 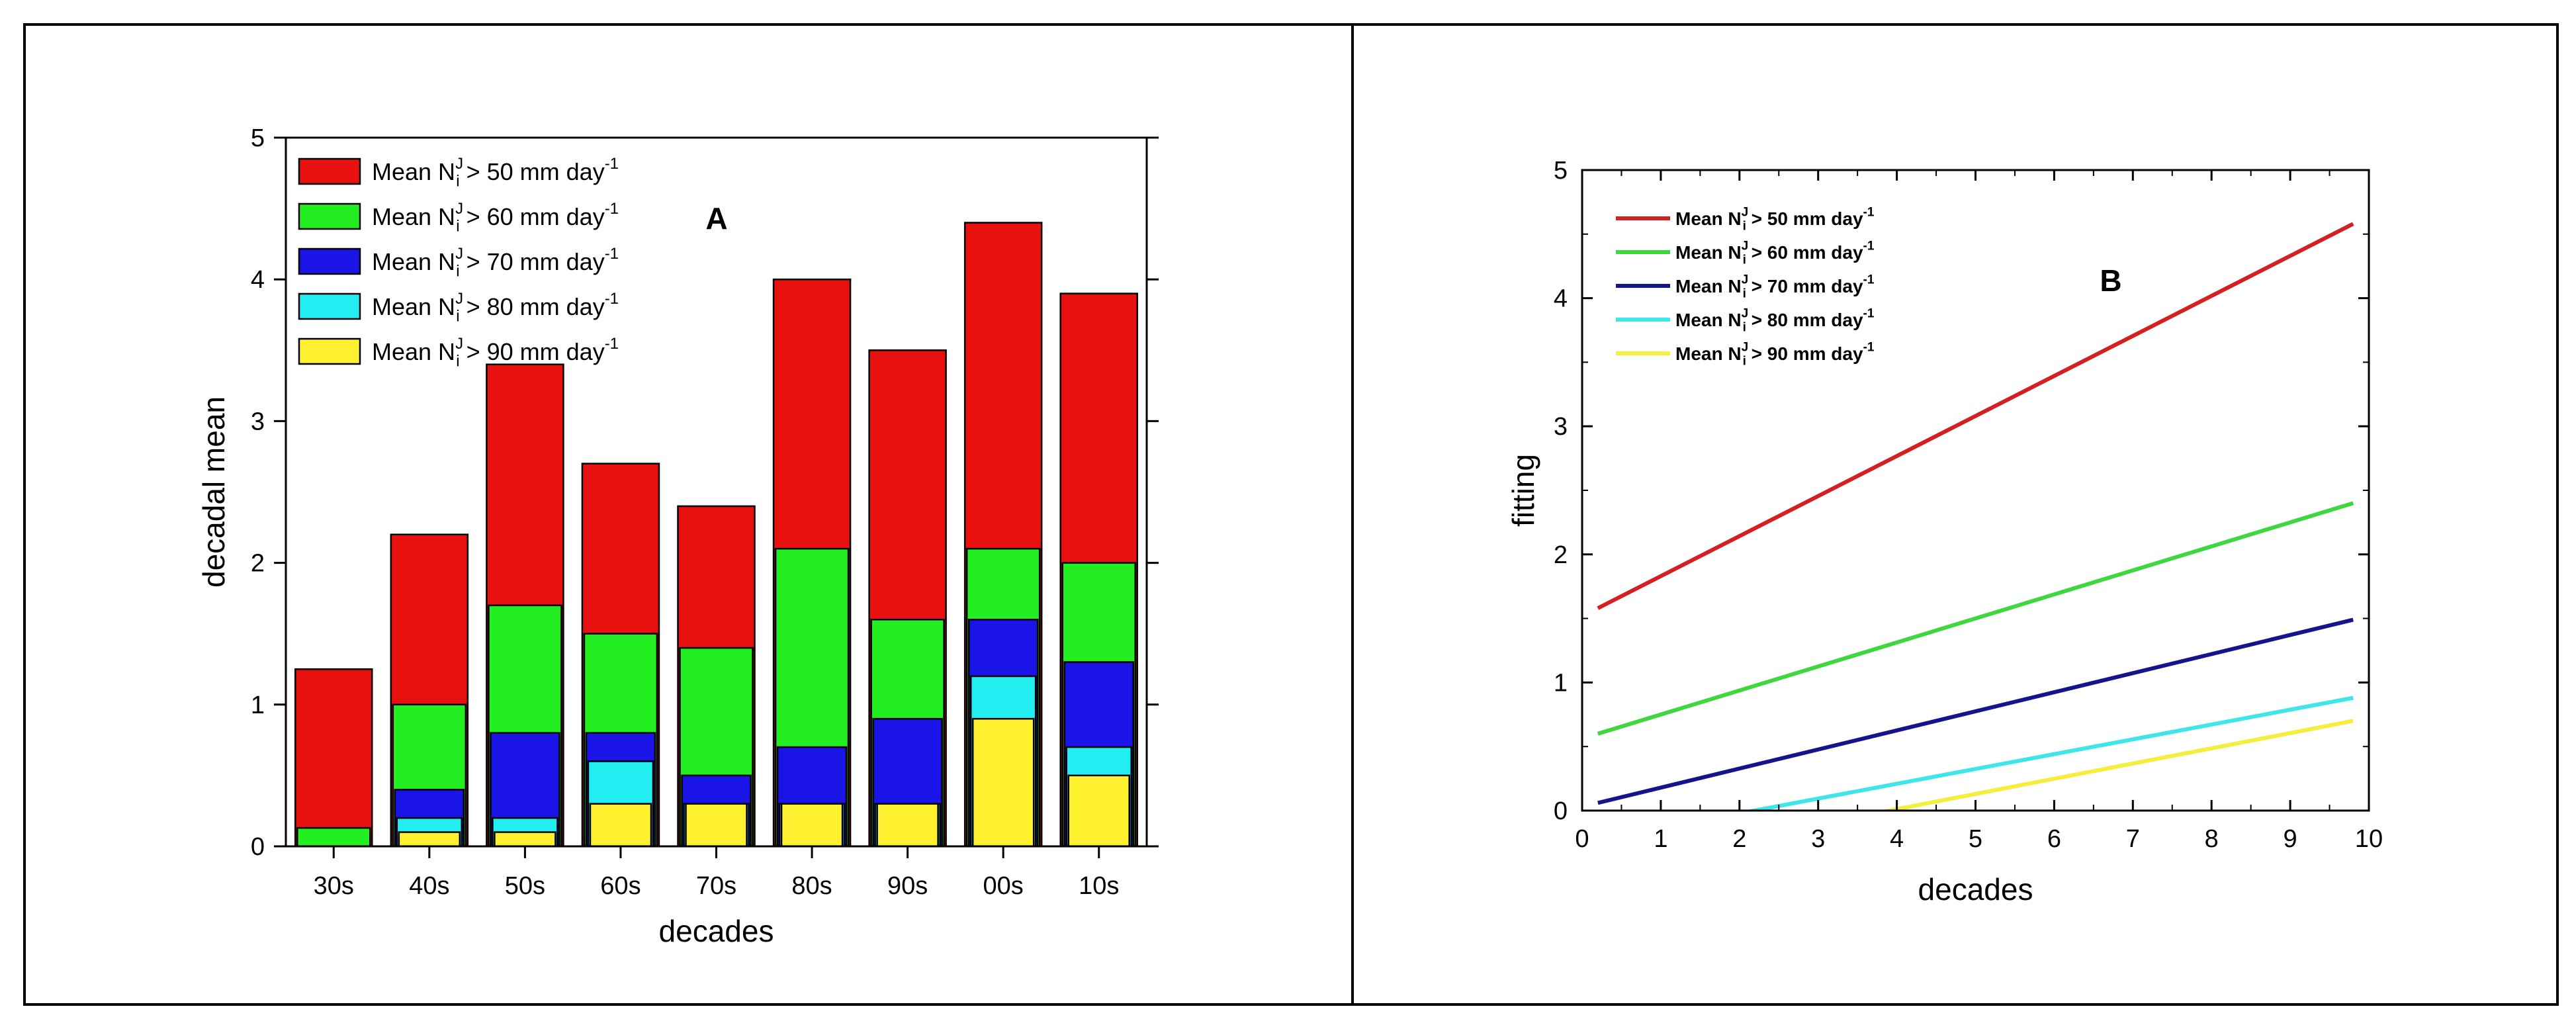 What do you see at coordinates (1744, 227) in the screenshot?
I see `legend-b-1-sub: i` at bounding box center [1744, 227].